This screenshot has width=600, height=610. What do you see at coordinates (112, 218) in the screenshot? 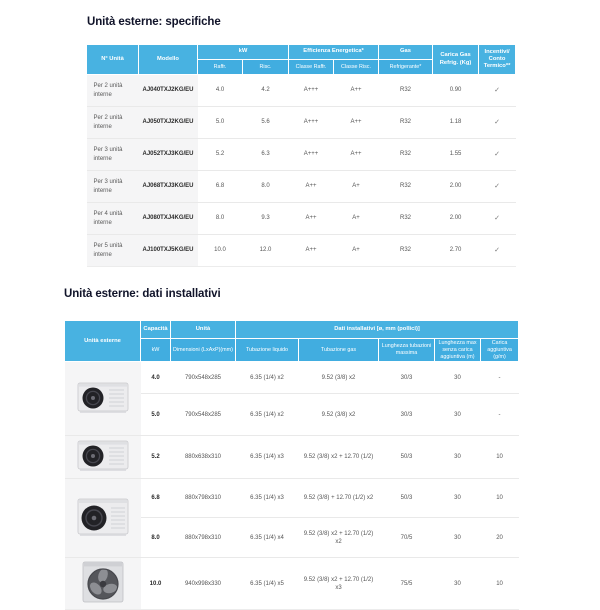
I see `cell-n-unita: Per 4 unità interne` at bounding box center [112, 218].